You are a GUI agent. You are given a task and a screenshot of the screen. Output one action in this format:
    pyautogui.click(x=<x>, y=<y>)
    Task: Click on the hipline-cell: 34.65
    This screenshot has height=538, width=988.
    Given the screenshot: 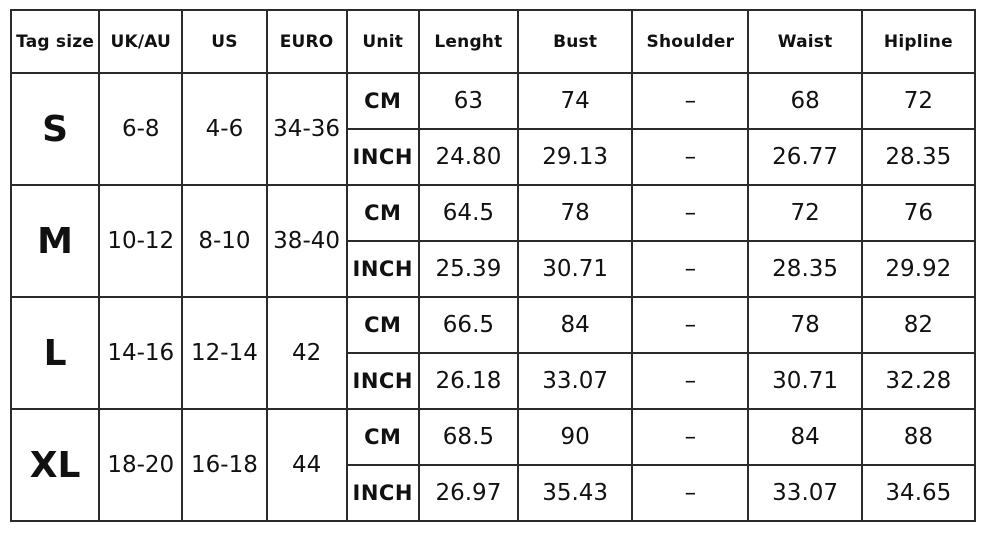 What is the action you would take?
    pyautogui.click(x=918, y=493)
    